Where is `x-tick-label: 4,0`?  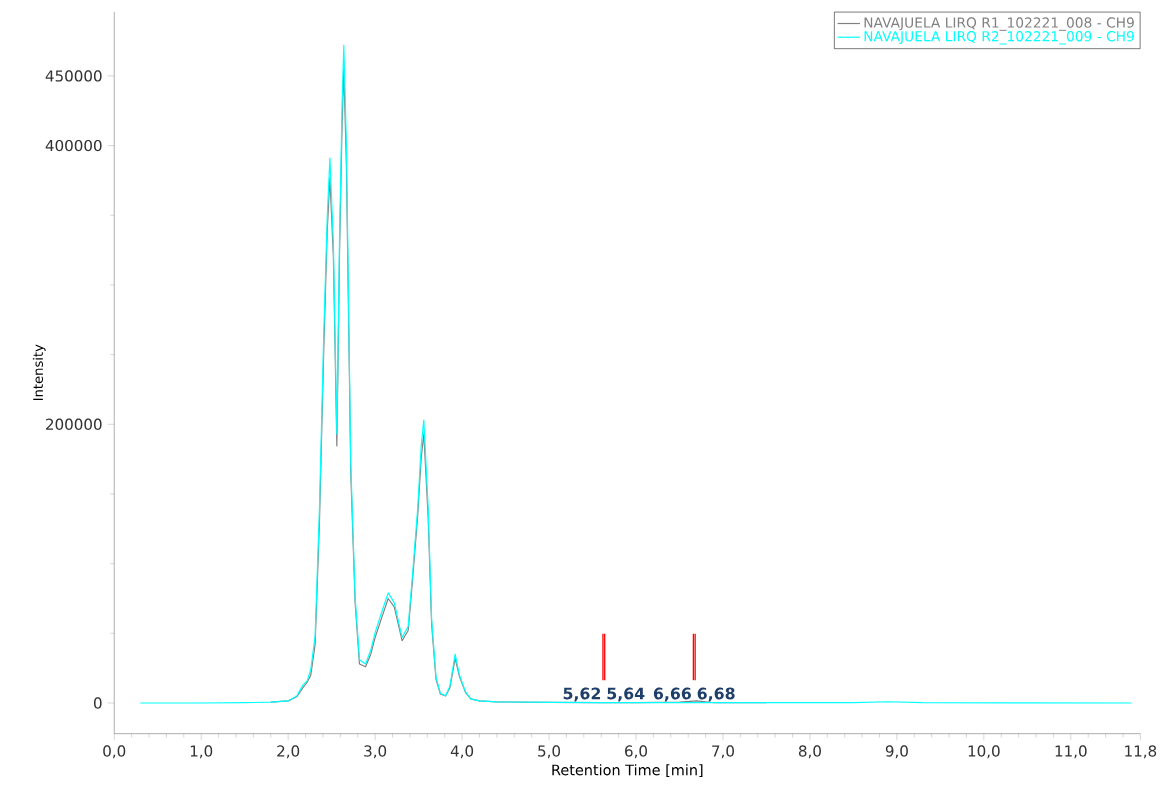 x-tick-label: 4,0 is located at coordinates (462, 752).